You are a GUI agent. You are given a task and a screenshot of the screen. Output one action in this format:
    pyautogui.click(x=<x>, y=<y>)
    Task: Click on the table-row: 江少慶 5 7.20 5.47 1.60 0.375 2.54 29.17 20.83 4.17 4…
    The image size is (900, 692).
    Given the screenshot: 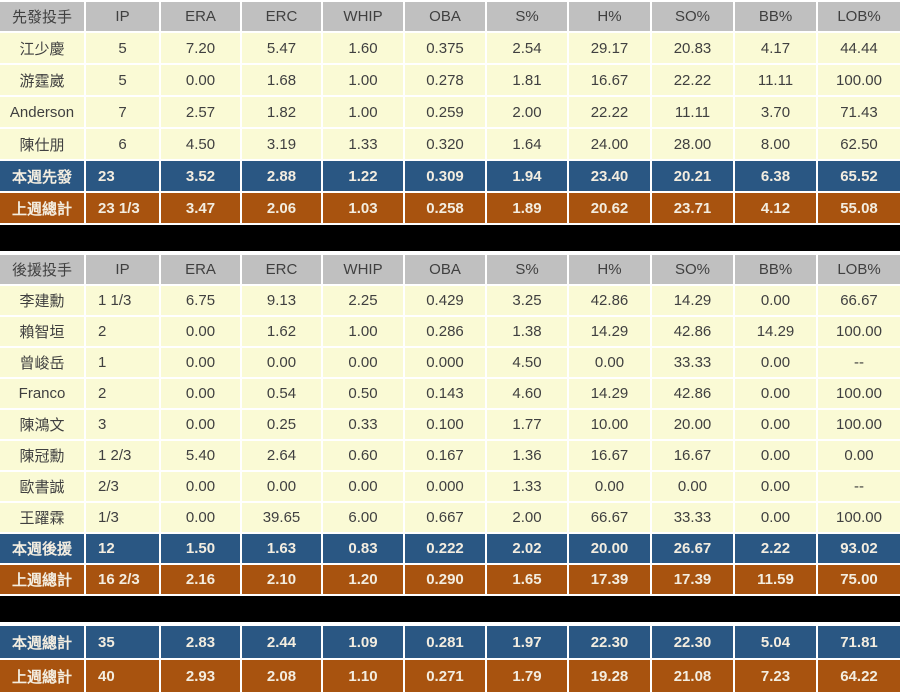 What is the action you would take?
    pyautogui.click(x=450, y=47)
    